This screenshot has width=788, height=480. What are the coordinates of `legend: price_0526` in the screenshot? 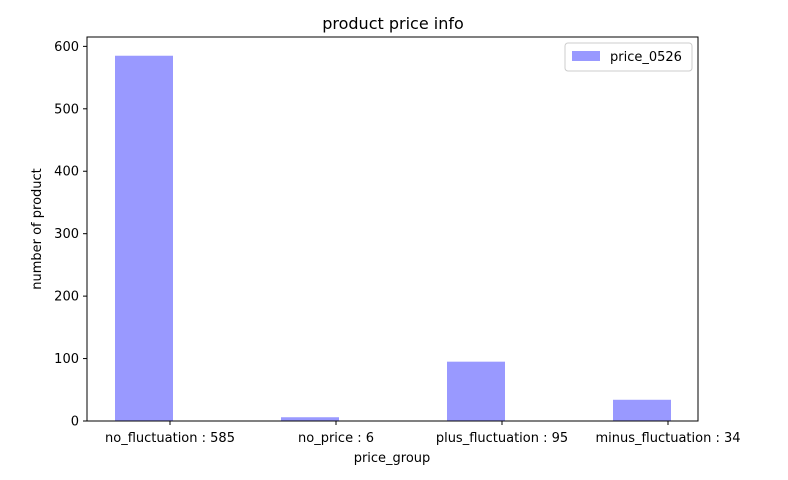 It's located at (628, 57).